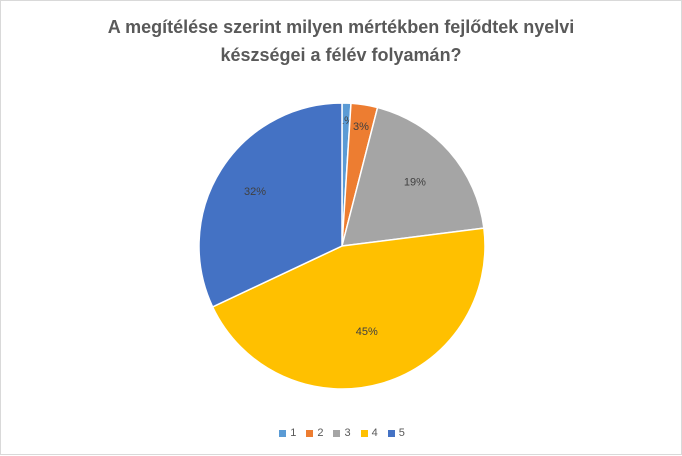 Image resolution: width=682 pixels, height=456 pixels. Describe the element at coordinates (415, 183) in the screenshot. I see `data-label-3: 19%` at that location.